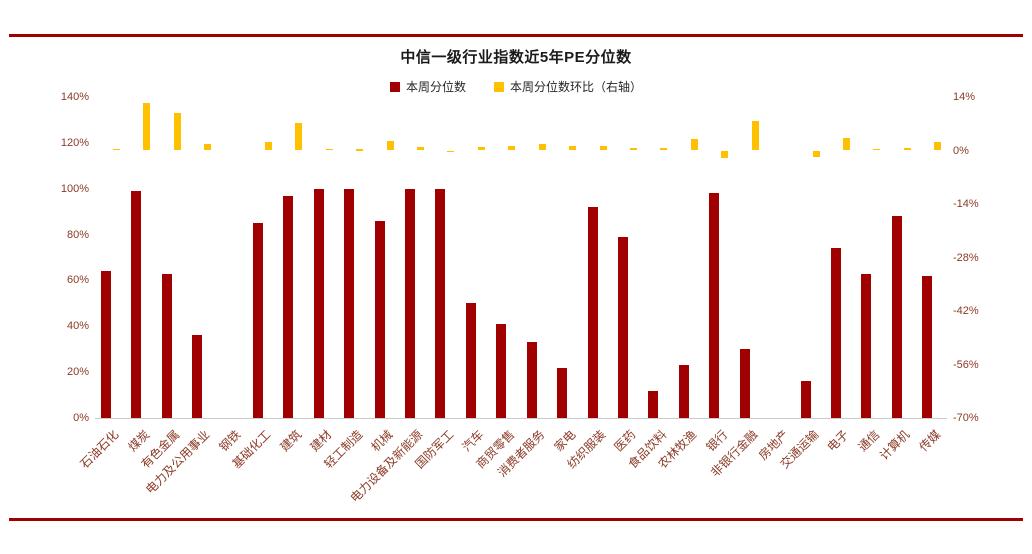  What do you see at coordinates (961, 150) in the screenshot?
I see `right-axis-tick: 0%` at bounding box center [961, 150].